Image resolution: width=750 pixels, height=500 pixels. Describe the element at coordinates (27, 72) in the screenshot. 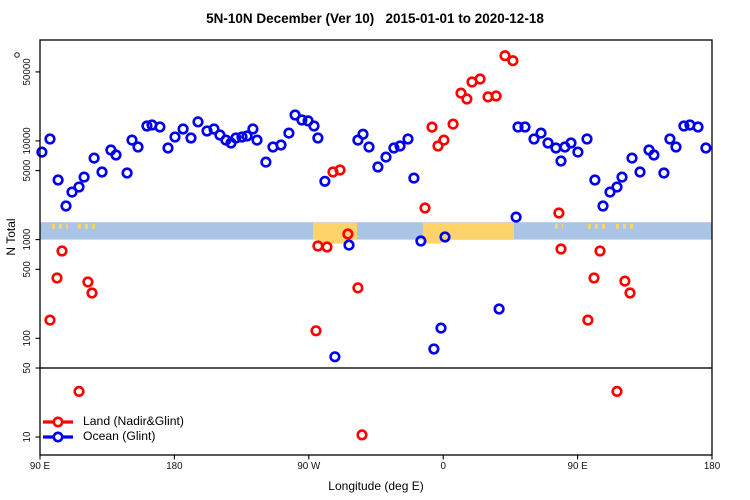

I see `y-tick-label: 50000` at that location.